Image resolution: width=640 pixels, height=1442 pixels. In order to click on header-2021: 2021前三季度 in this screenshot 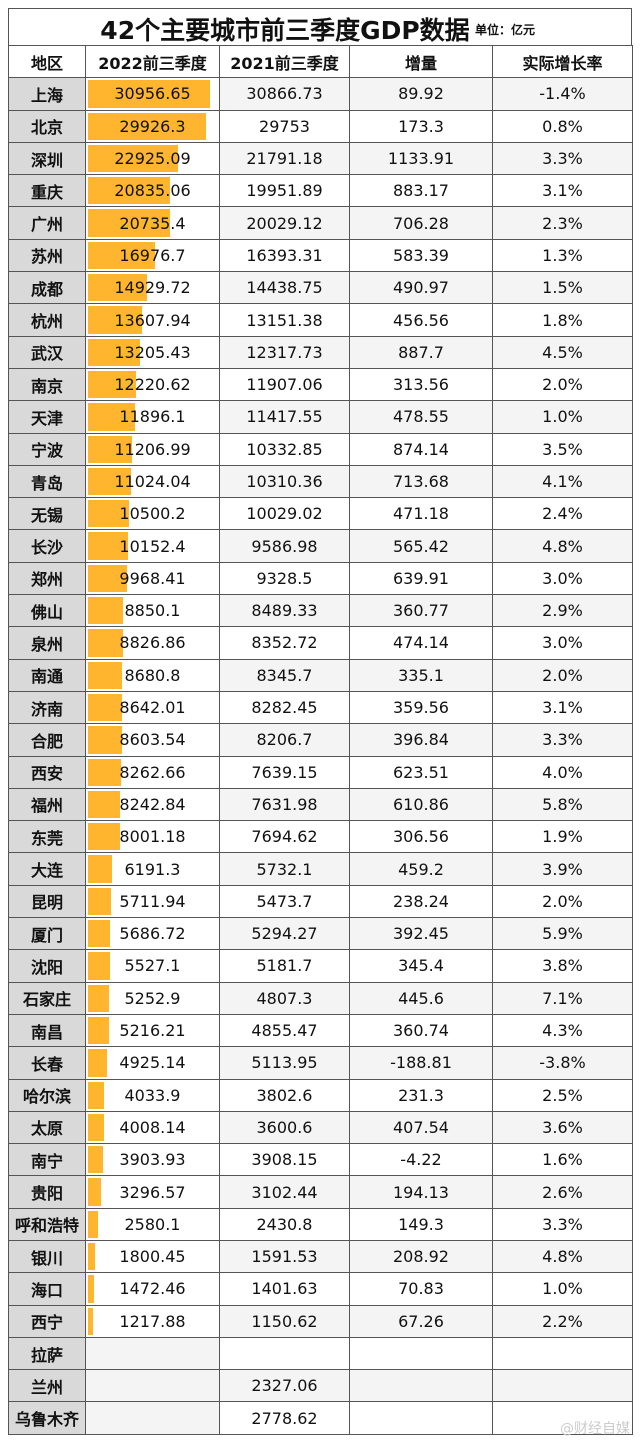, I will do `click(284, 61)`.